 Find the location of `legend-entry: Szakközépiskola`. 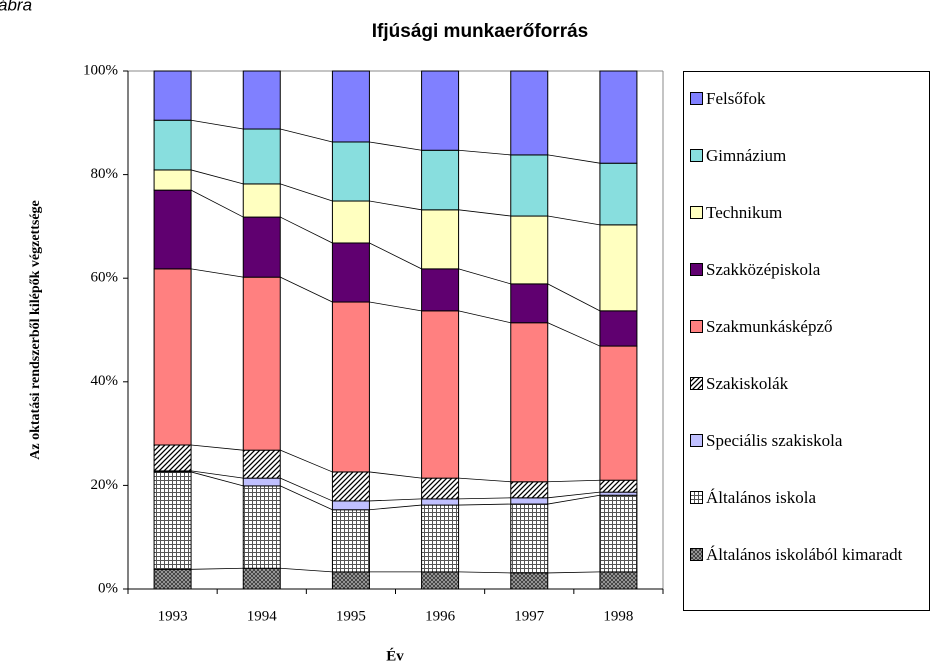

legend-entry: Szakközépiskola is located at coordinates (806, 287).